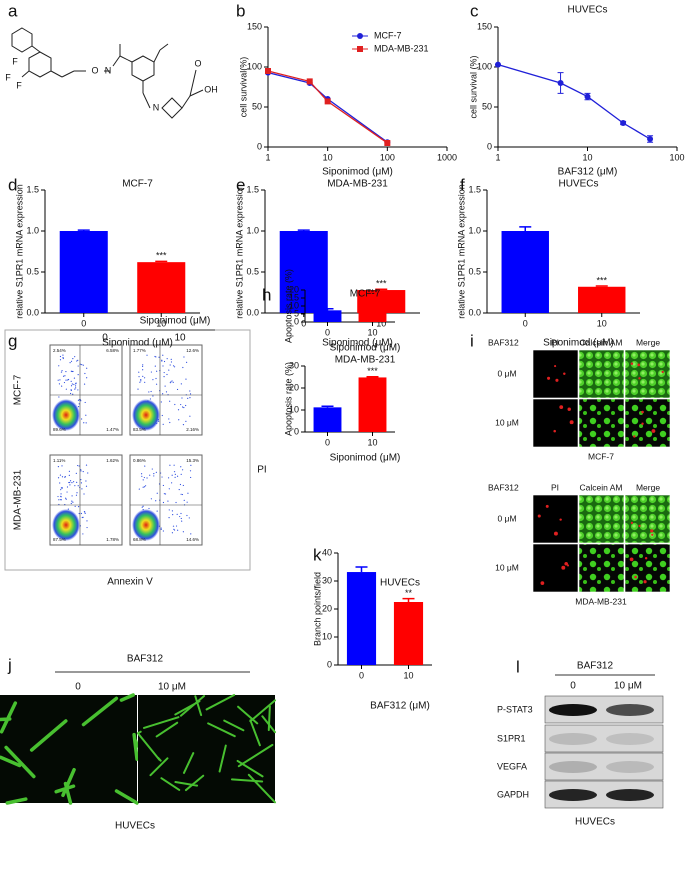  I want to click on caption: MDA-MB-231, so click(601, 601).